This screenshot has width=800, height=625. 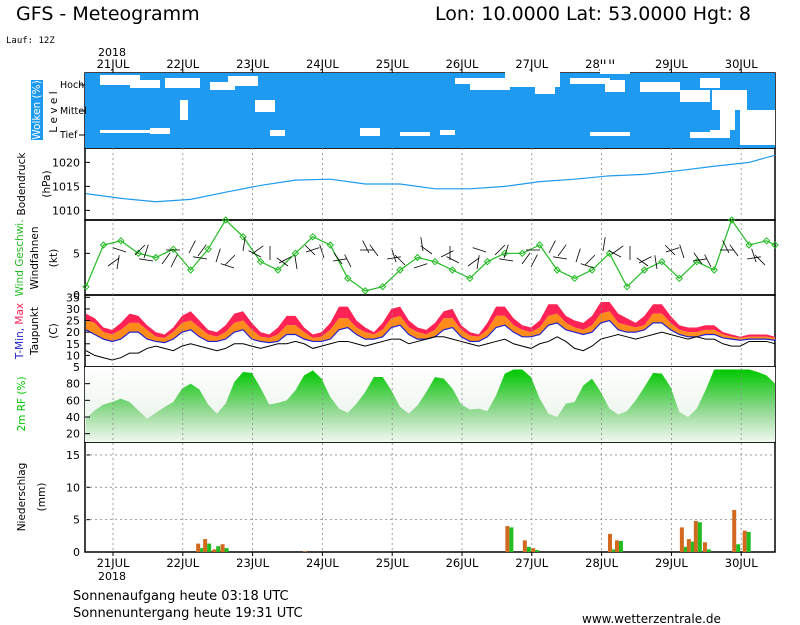 What do you see at coordinates (430, 346) in the screenshot?
I see `dewpoint-line` at bounding box center [430, 346].